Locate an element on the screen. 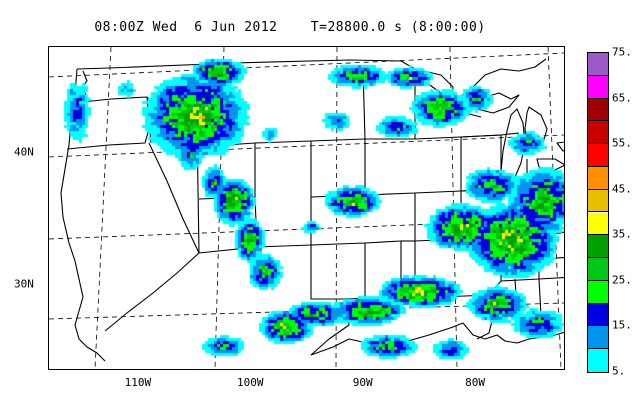 This screenshot has height=400, width=640. colorbar-tick-label: 45. is located at coordinates (622, 189).